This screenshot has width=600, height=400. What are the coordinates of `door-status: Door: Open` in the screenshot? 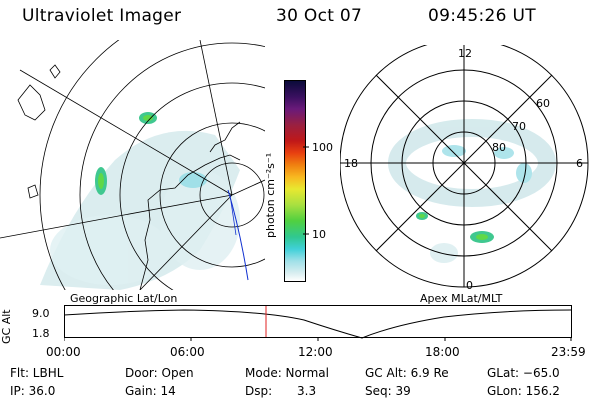 It's located at (159, 373).